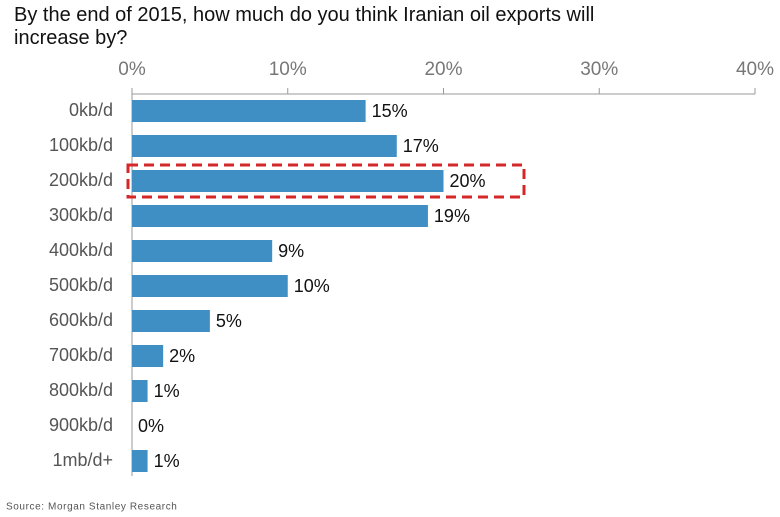 This screenshot has width=780, height=517. Describe the element at coordinates (151, 426) in the screenshot. I see `value-label: 0%` at that location.